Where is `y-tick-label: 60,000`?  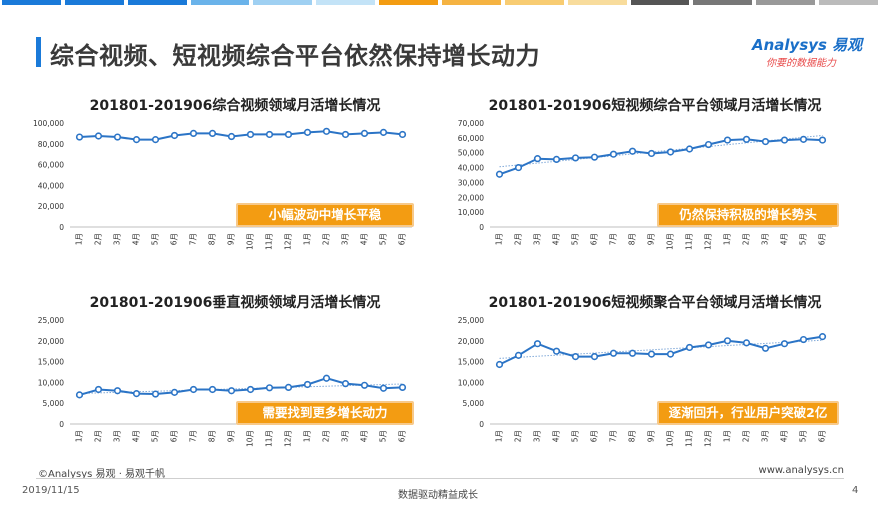
y-tick-label: 60,000 is located at coordinates (471, 138).